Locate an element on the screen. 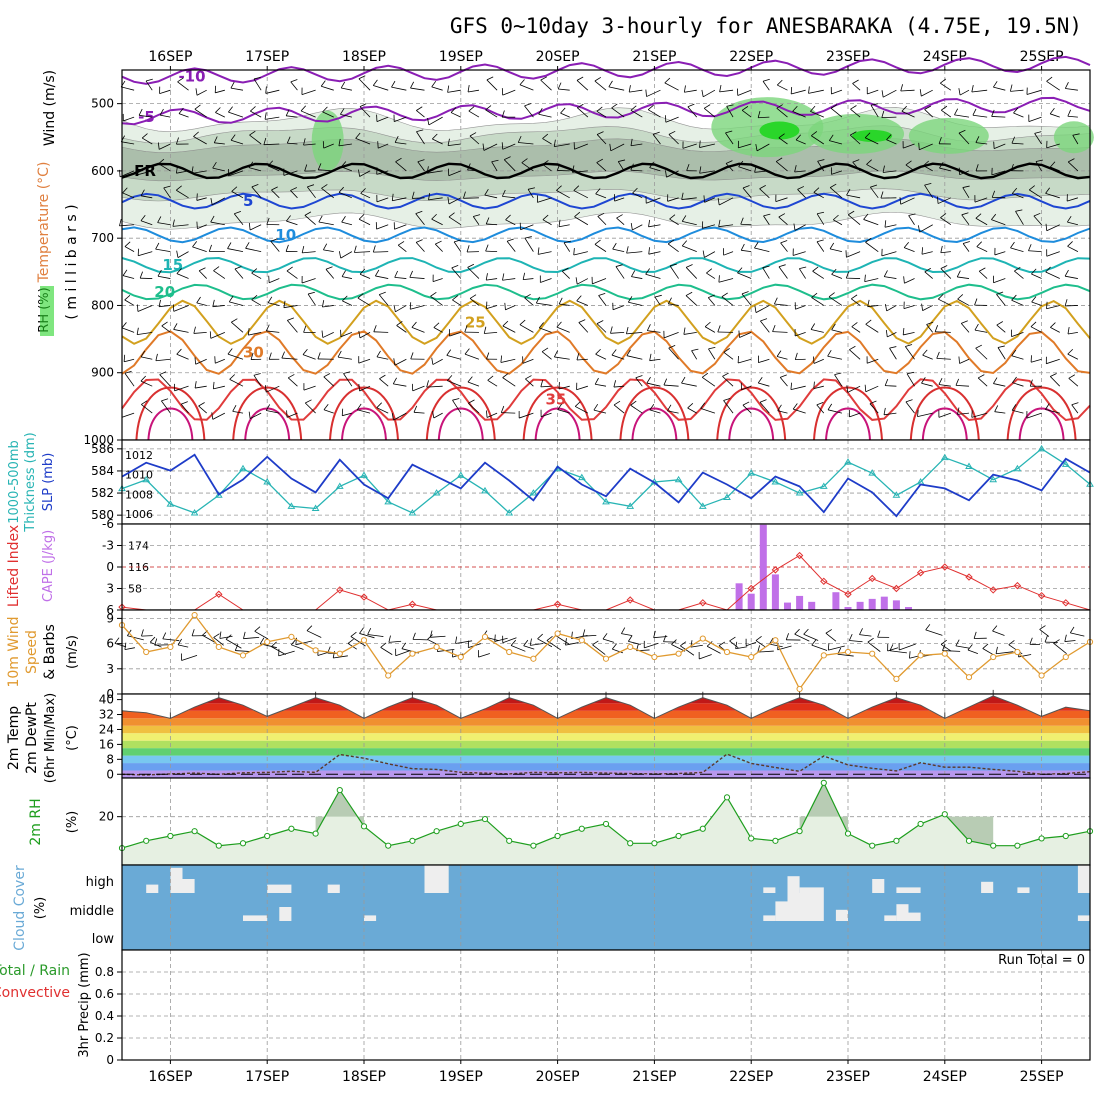 This screenshot has height=1100, width=1100. lifted-index-point is located at coordinates (848, 594).